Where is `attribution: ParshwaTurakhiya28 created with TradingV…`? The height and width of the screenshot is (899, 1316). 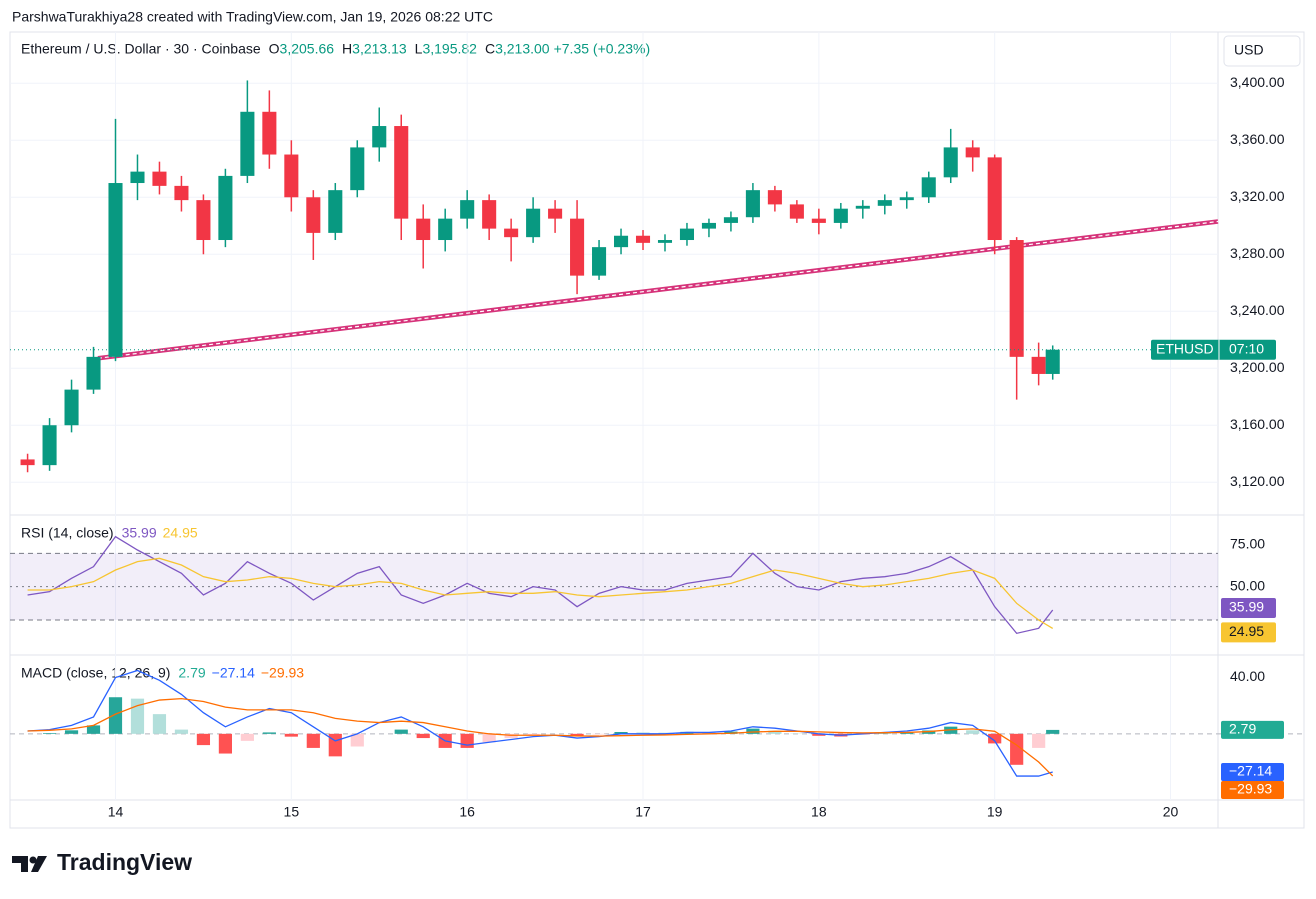
attribution: ParshwaTurakhiya28 created with TradingV… is located at coordinates (252, 17).